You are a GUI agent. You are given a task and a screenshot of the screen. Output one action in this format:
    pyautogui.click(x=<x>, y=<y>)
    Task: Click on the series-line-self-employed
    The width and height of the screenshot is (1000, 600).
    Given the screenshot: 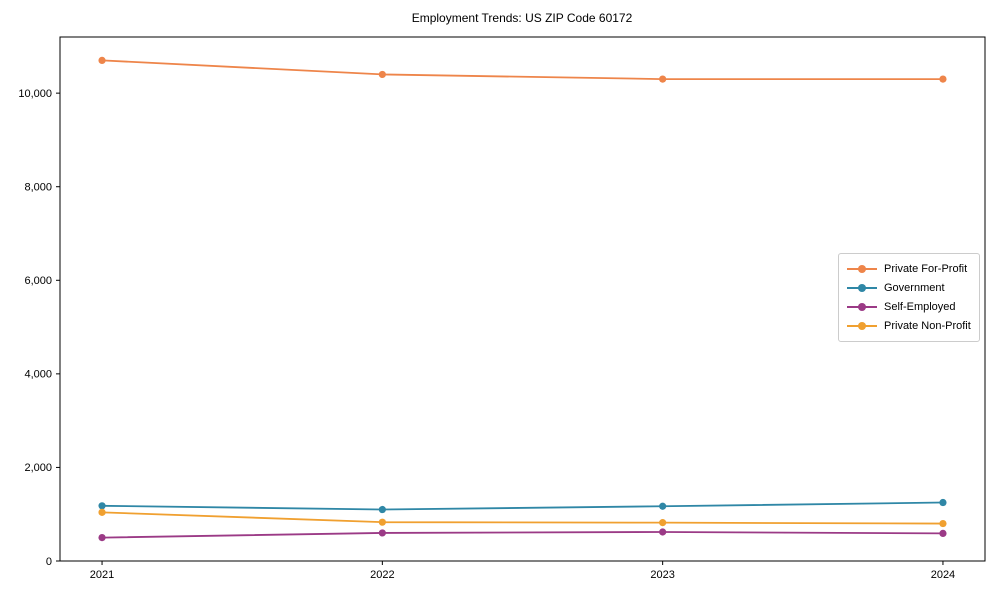 What is the action you would take?
    pyautogui.click(x=522, y=535)
    